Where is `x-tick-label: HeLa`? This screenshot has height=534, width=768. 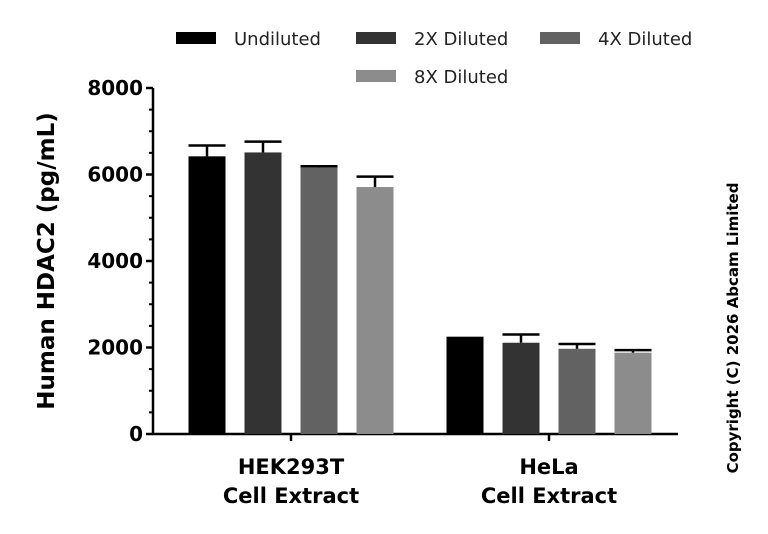
x-tick-label: HeLa is located at coordinates (548, 467).